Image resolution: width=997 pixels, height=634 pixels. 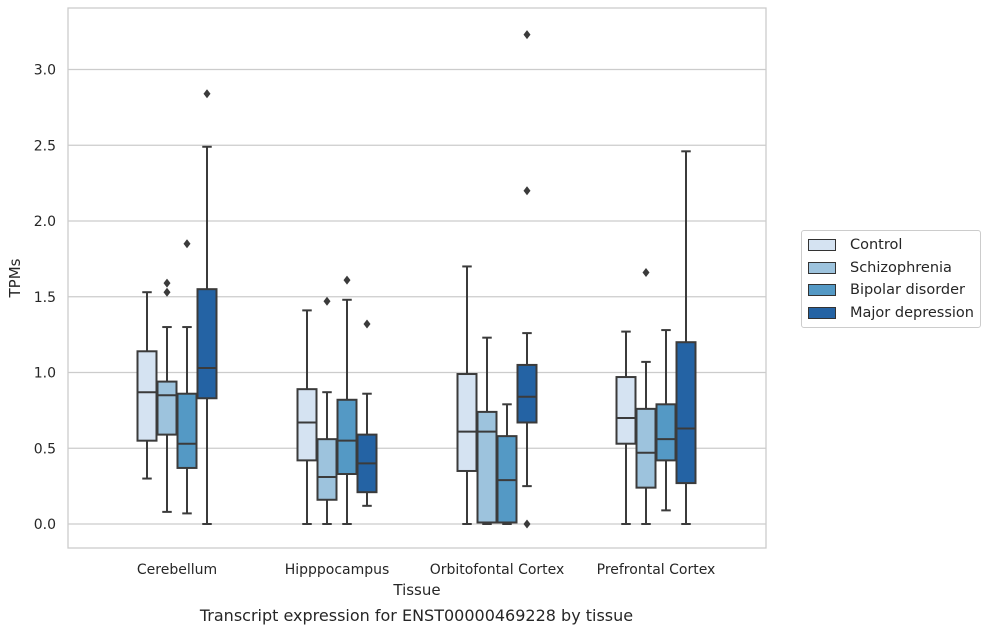 I want to click on x-tick-label: Orbitofontal Cortex, so click(x=497, y=570).